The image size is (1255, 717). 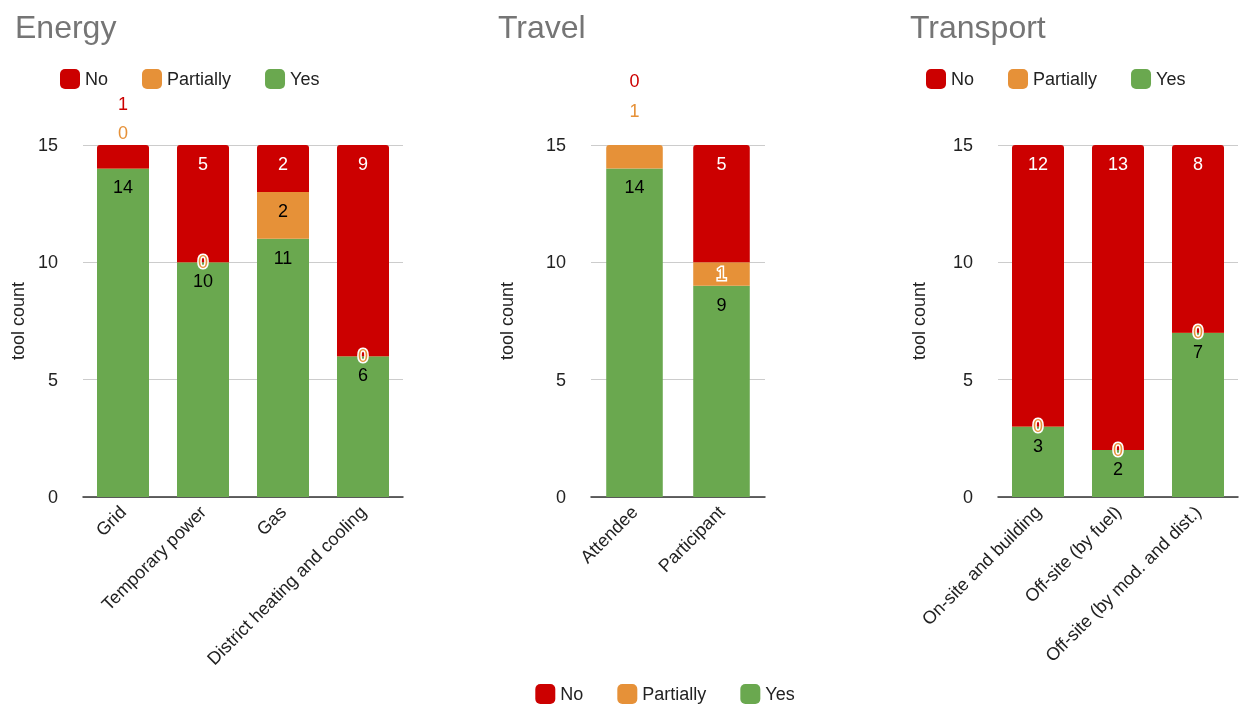 What do you see at coordinates (363, 375) in the screenshot?
I see `data-label: 6` at bounding box center [363, 375].